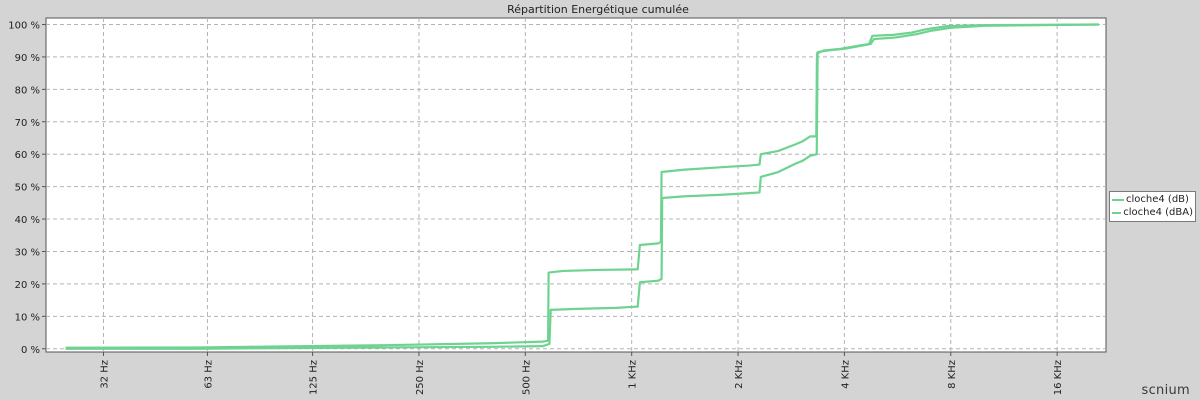 The width and height of the screenshot is (1200, 400). I want to click on legend-swatch-db, so click(1118, 199).